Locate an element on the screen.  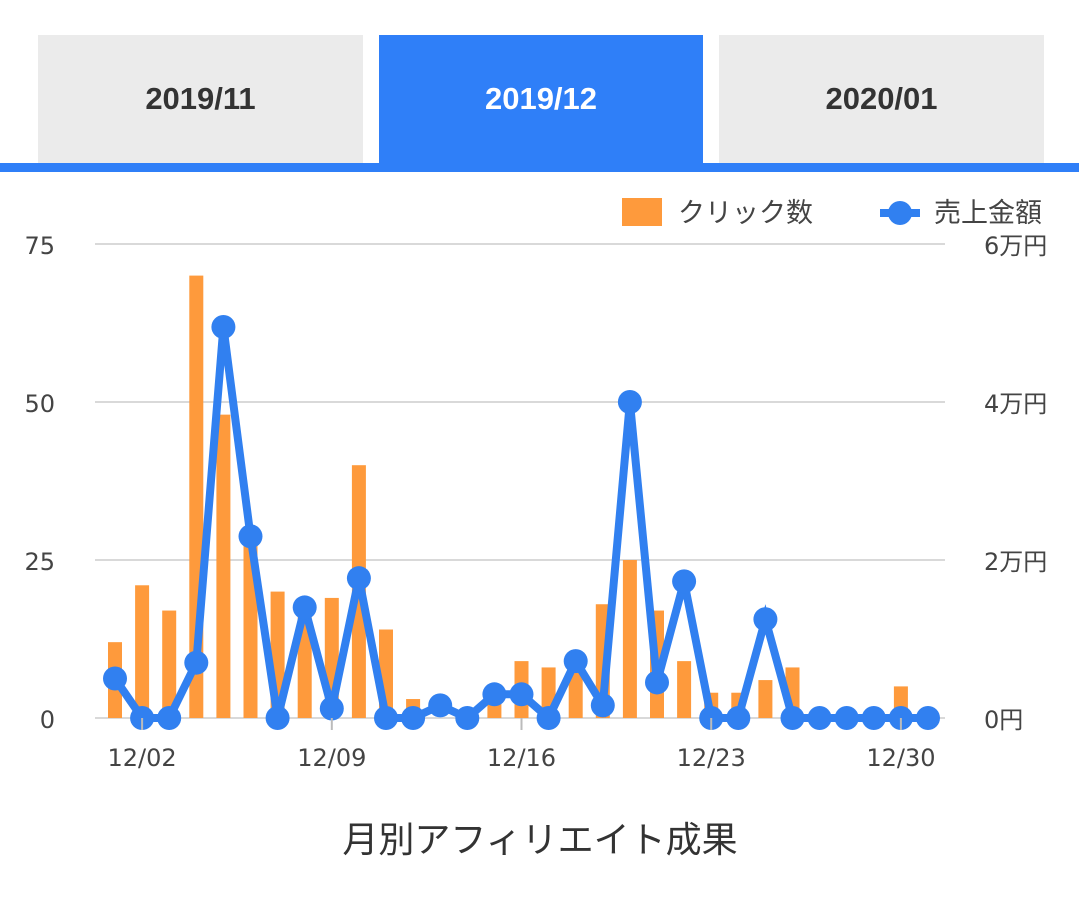
y-left-tick-label: 25 is located at coordinates (39, 562).